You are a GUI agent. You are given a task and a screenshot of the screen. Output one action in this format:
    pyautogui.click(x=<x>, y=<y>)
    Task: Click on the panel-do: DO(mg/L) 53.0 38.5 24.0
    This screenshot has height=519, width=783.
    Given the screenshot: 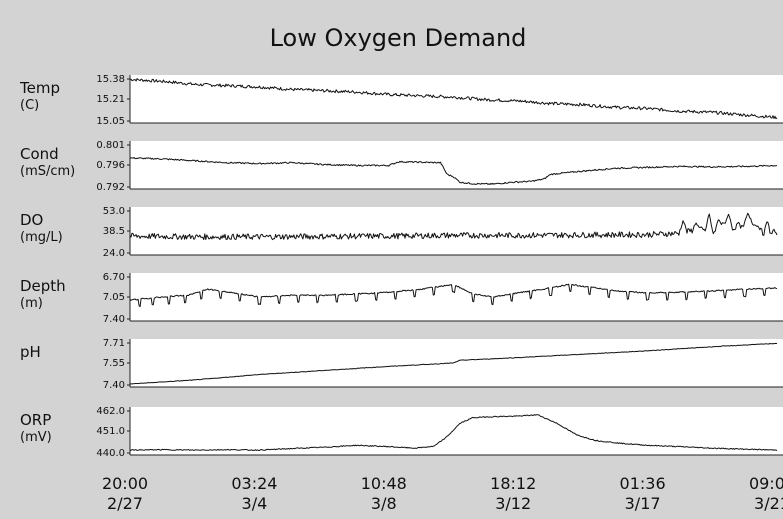 What is the action you would take?
    pyautogui.click(x=401, y=232)
    